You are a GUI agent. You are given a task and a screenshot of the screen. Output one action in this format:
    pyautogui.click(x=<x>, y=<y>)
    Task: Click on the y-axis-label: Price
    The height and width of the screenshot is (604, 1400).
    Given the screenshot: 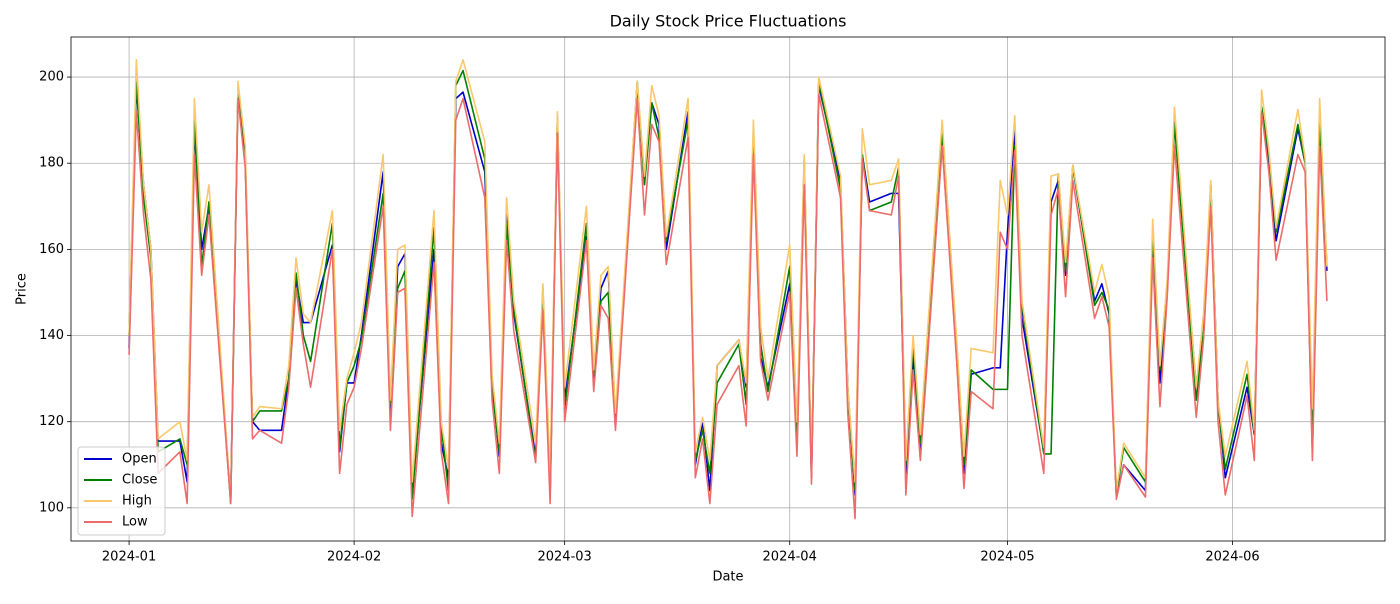 What is the action you would take?
    pyautogui.click(x=22, y=289)
    